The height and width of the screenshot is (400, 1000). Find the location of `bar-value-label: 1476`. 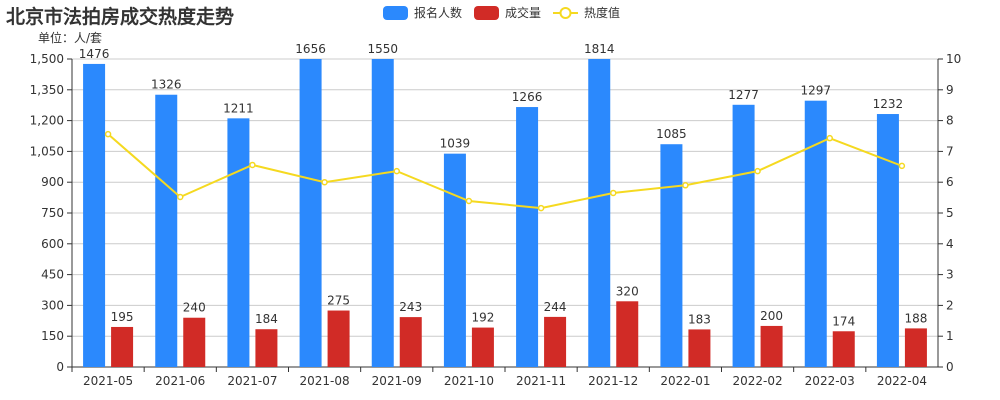

bar-value-label: 1476 is located at coordinates (94, 54).